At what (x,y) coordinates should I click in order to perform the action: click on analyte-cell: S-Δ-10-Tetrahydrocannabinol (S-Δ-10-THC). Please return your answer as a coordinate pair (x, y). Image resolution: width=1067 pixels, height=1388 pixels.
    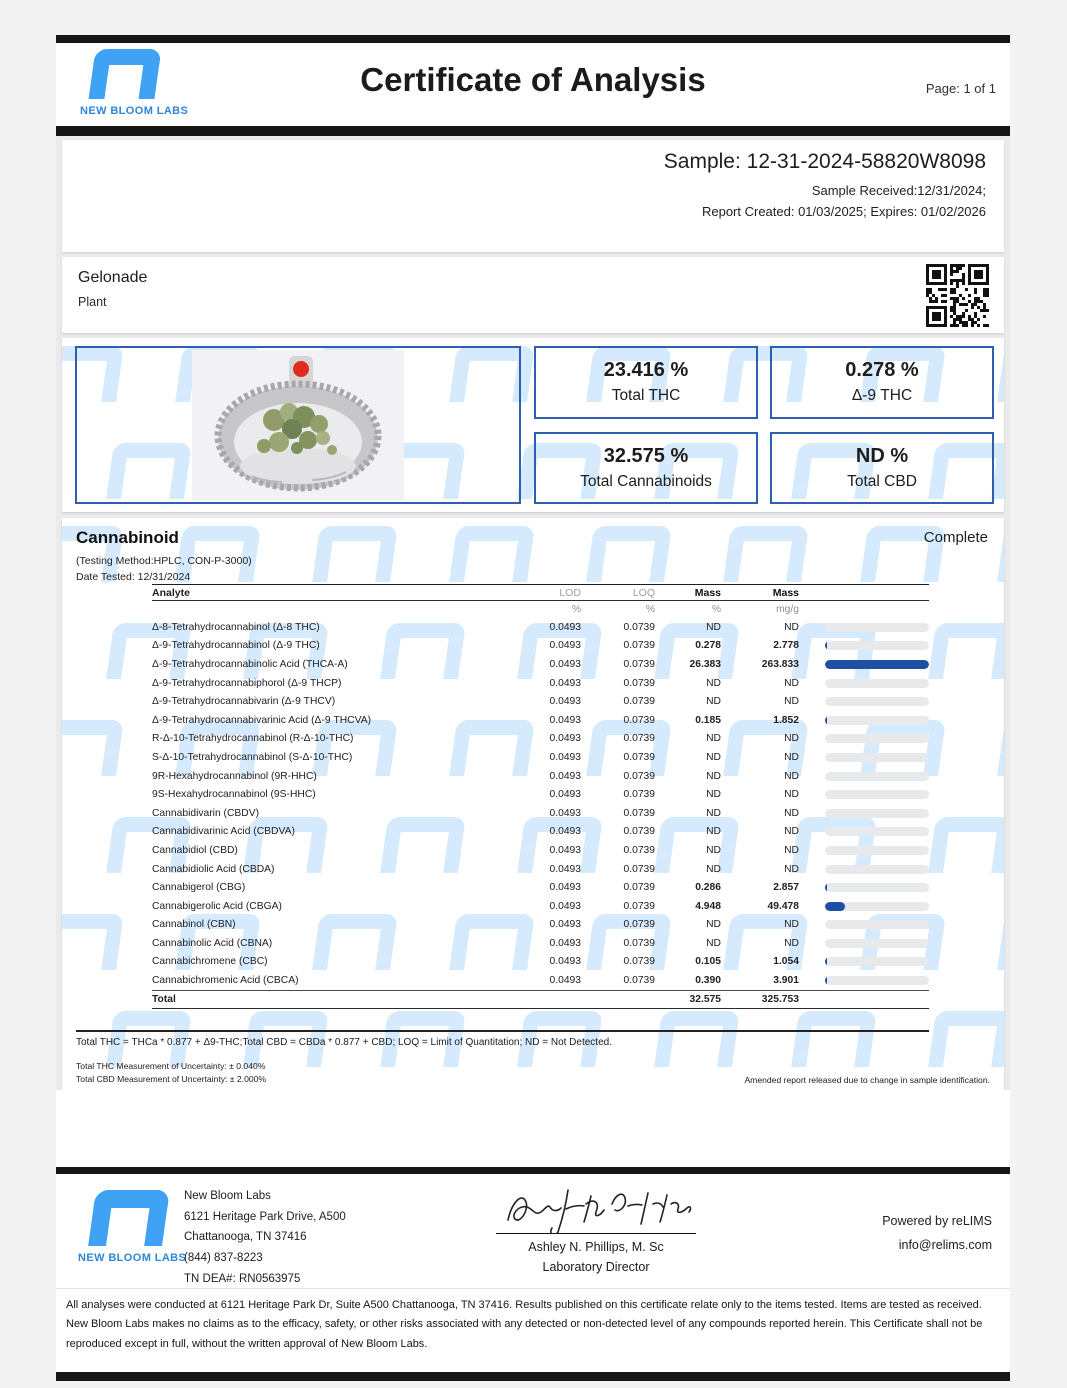
    Looking at the image, I should click on (252, 757).